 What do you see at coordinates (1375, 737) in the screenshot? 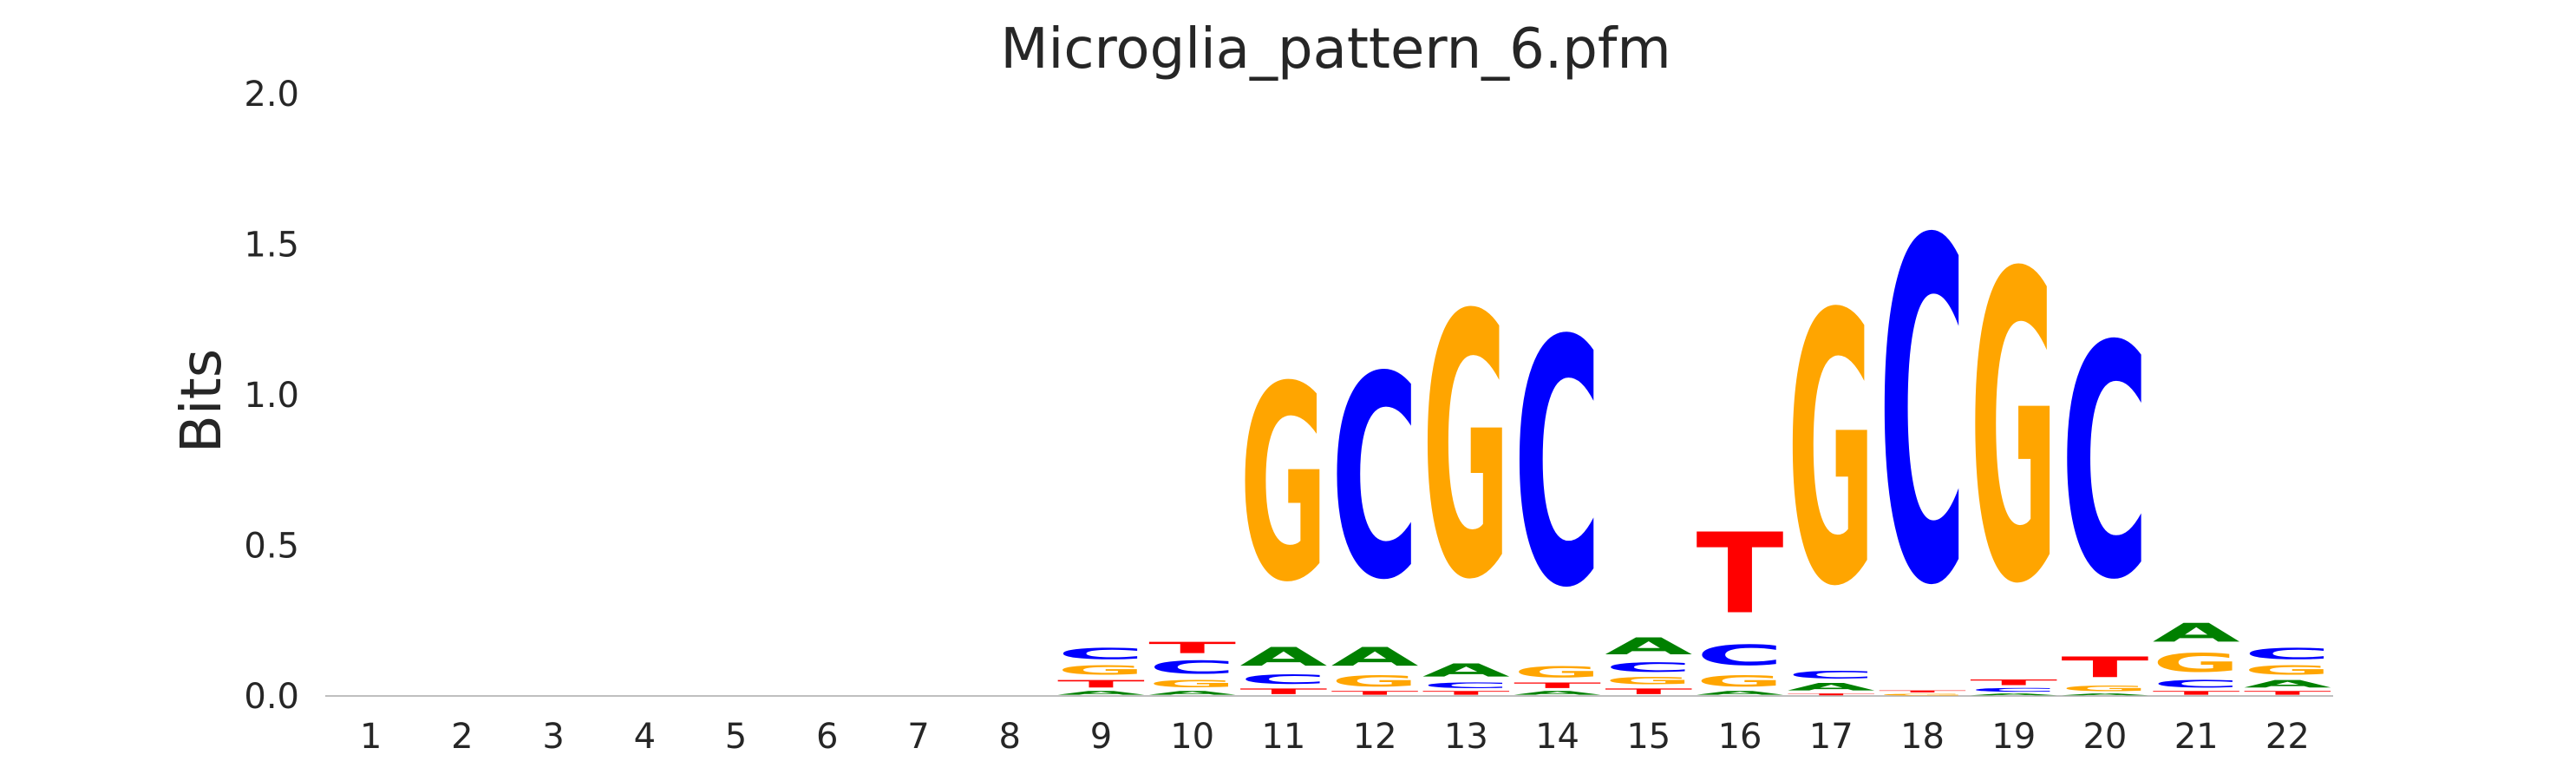
I see `x-tick-label: 12` at bounding box center [1375, 737].